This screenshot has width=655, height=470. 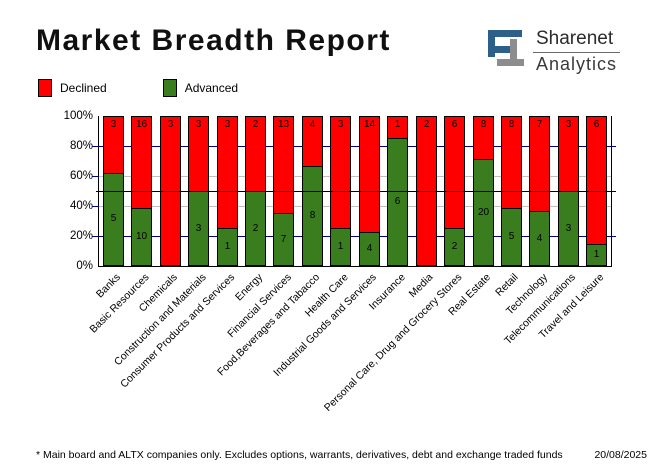 I want to click on declined-legend-swatch, so click(x=45, y=88).